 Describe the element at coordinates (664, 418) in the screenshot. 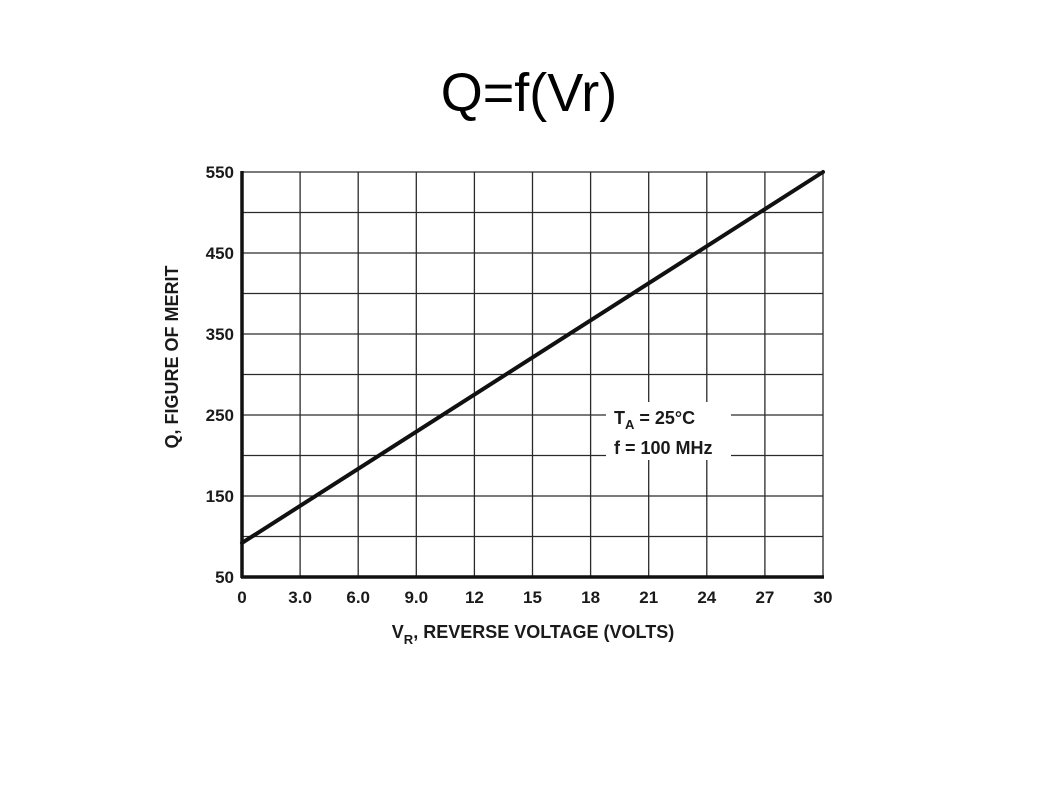

I see `annotation-temperature-value: = 25°C` at that location.